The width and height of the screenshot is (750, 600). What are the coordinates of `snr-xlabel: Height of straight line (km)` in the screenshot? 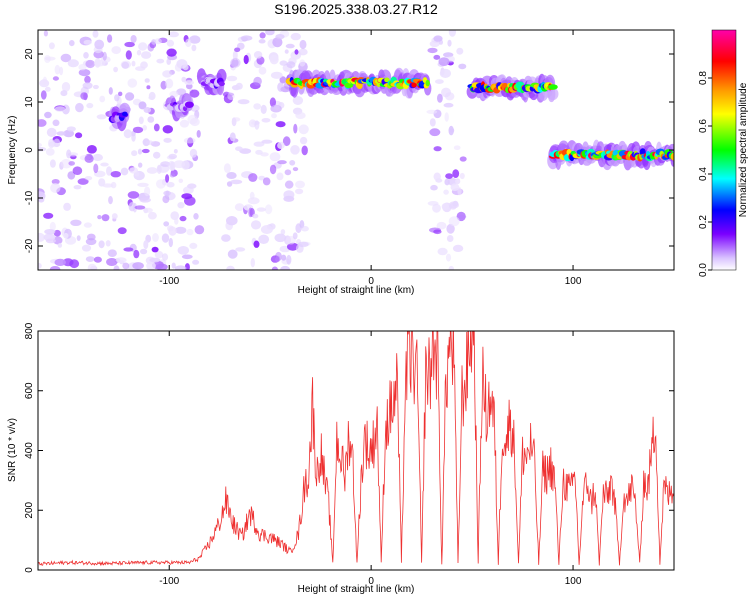 It's located at (356, 589).